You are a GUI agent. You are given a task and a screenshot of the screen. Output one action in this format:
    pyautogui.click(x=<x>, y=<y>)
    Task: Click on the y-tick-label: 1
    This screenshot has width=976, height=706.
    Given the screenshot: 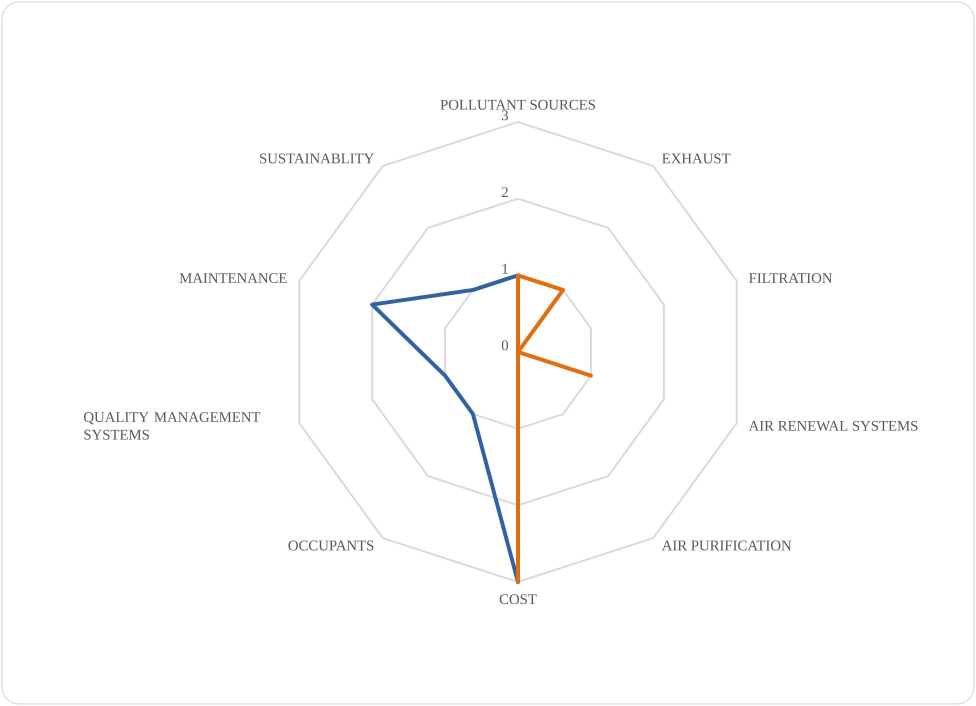 What is the action you would take?
    pyautogui.click(x=505, y=269)
    